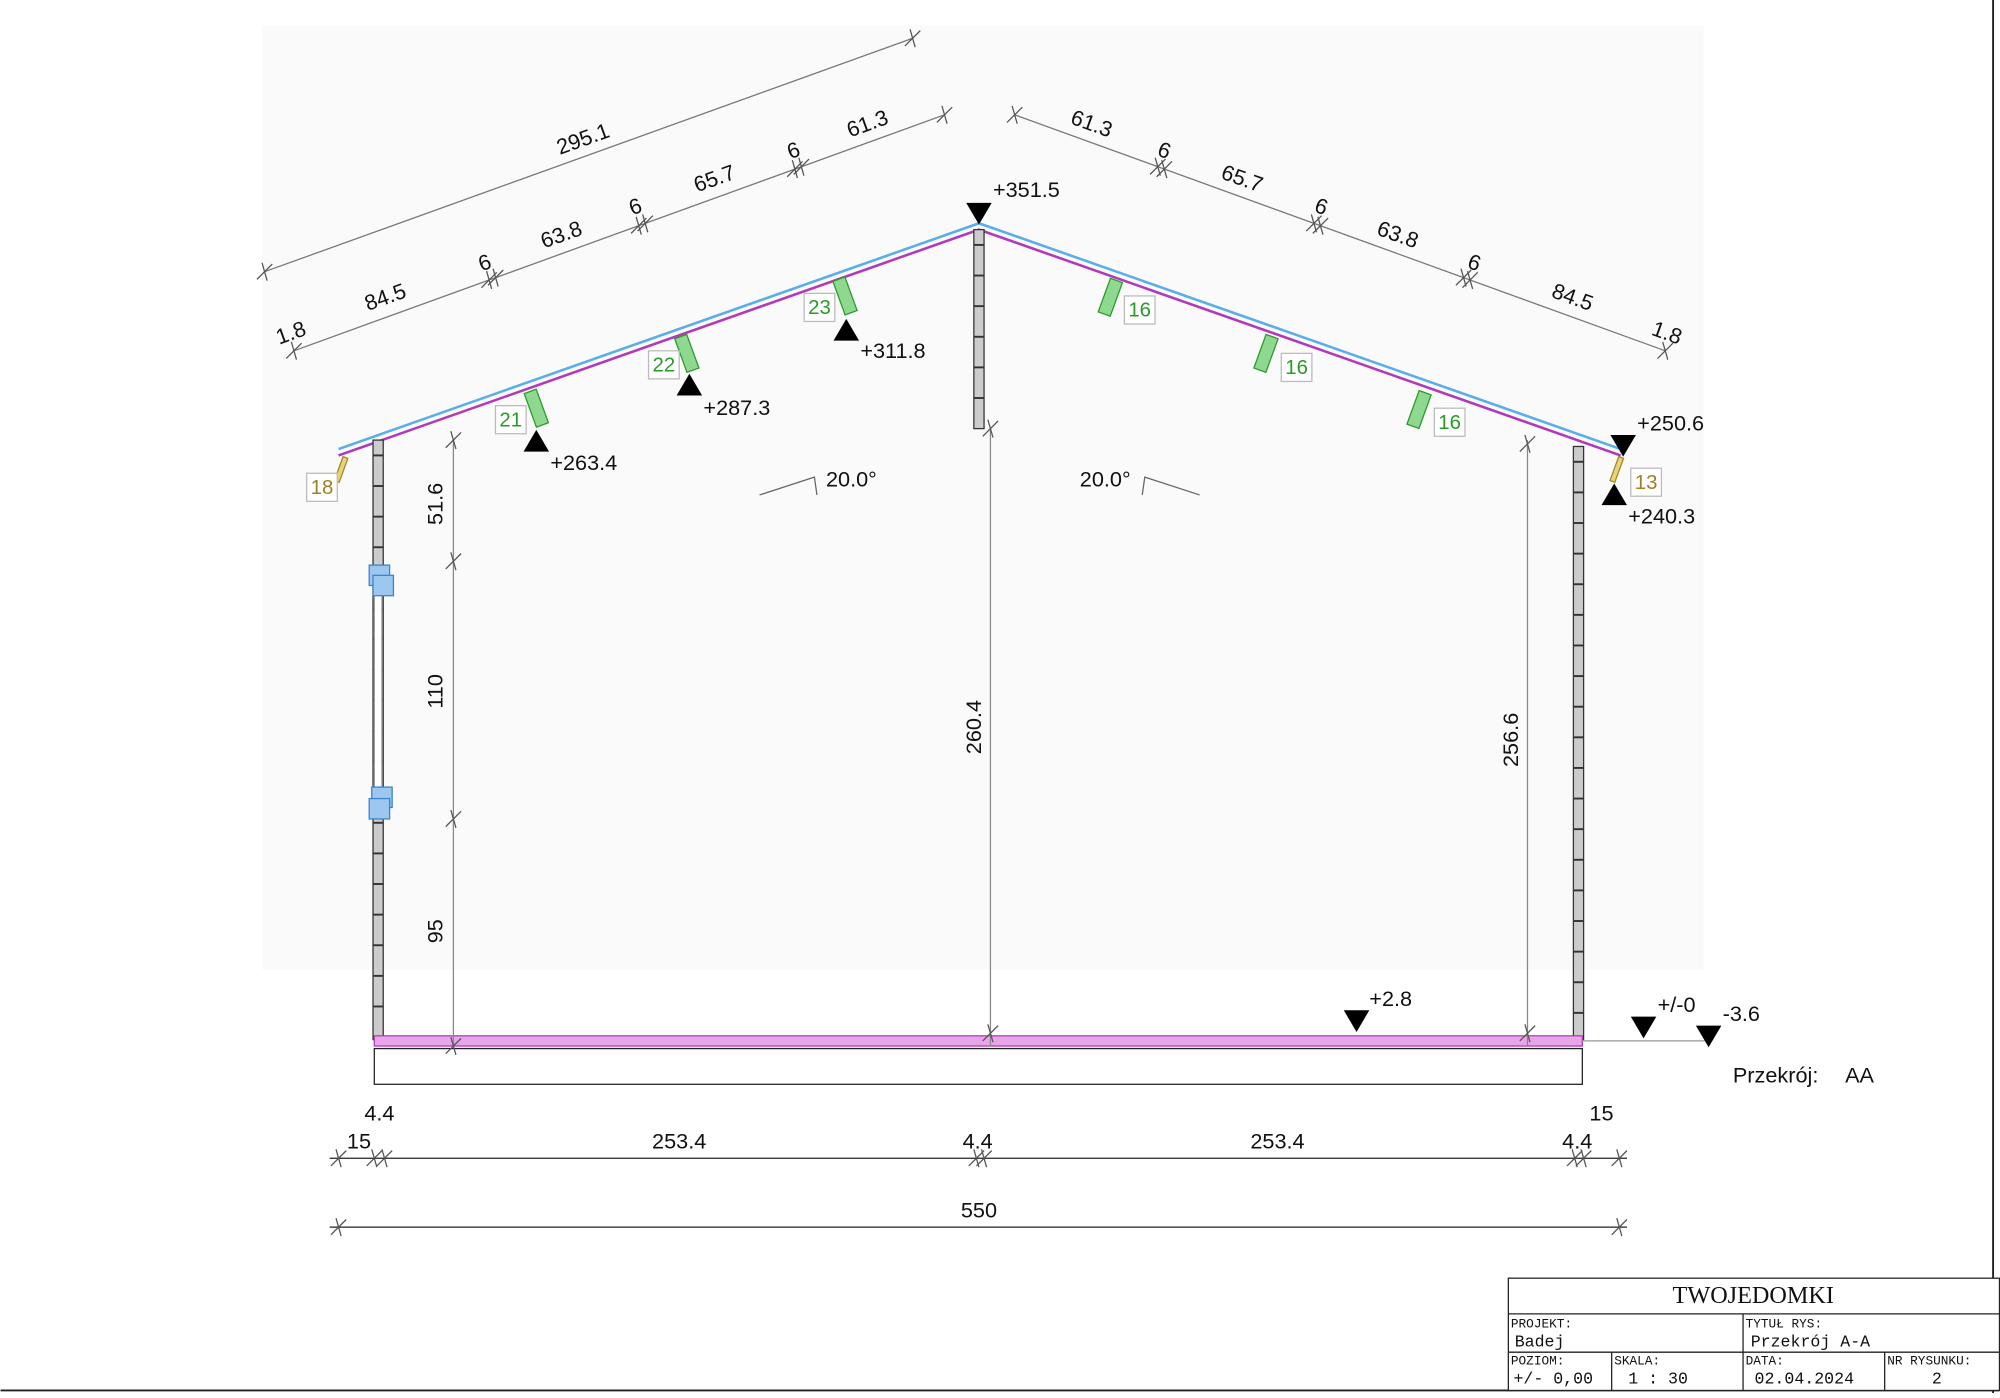 This screenshot has width=2000, height=1398. I want to click on window-gap, so click(378, 691).